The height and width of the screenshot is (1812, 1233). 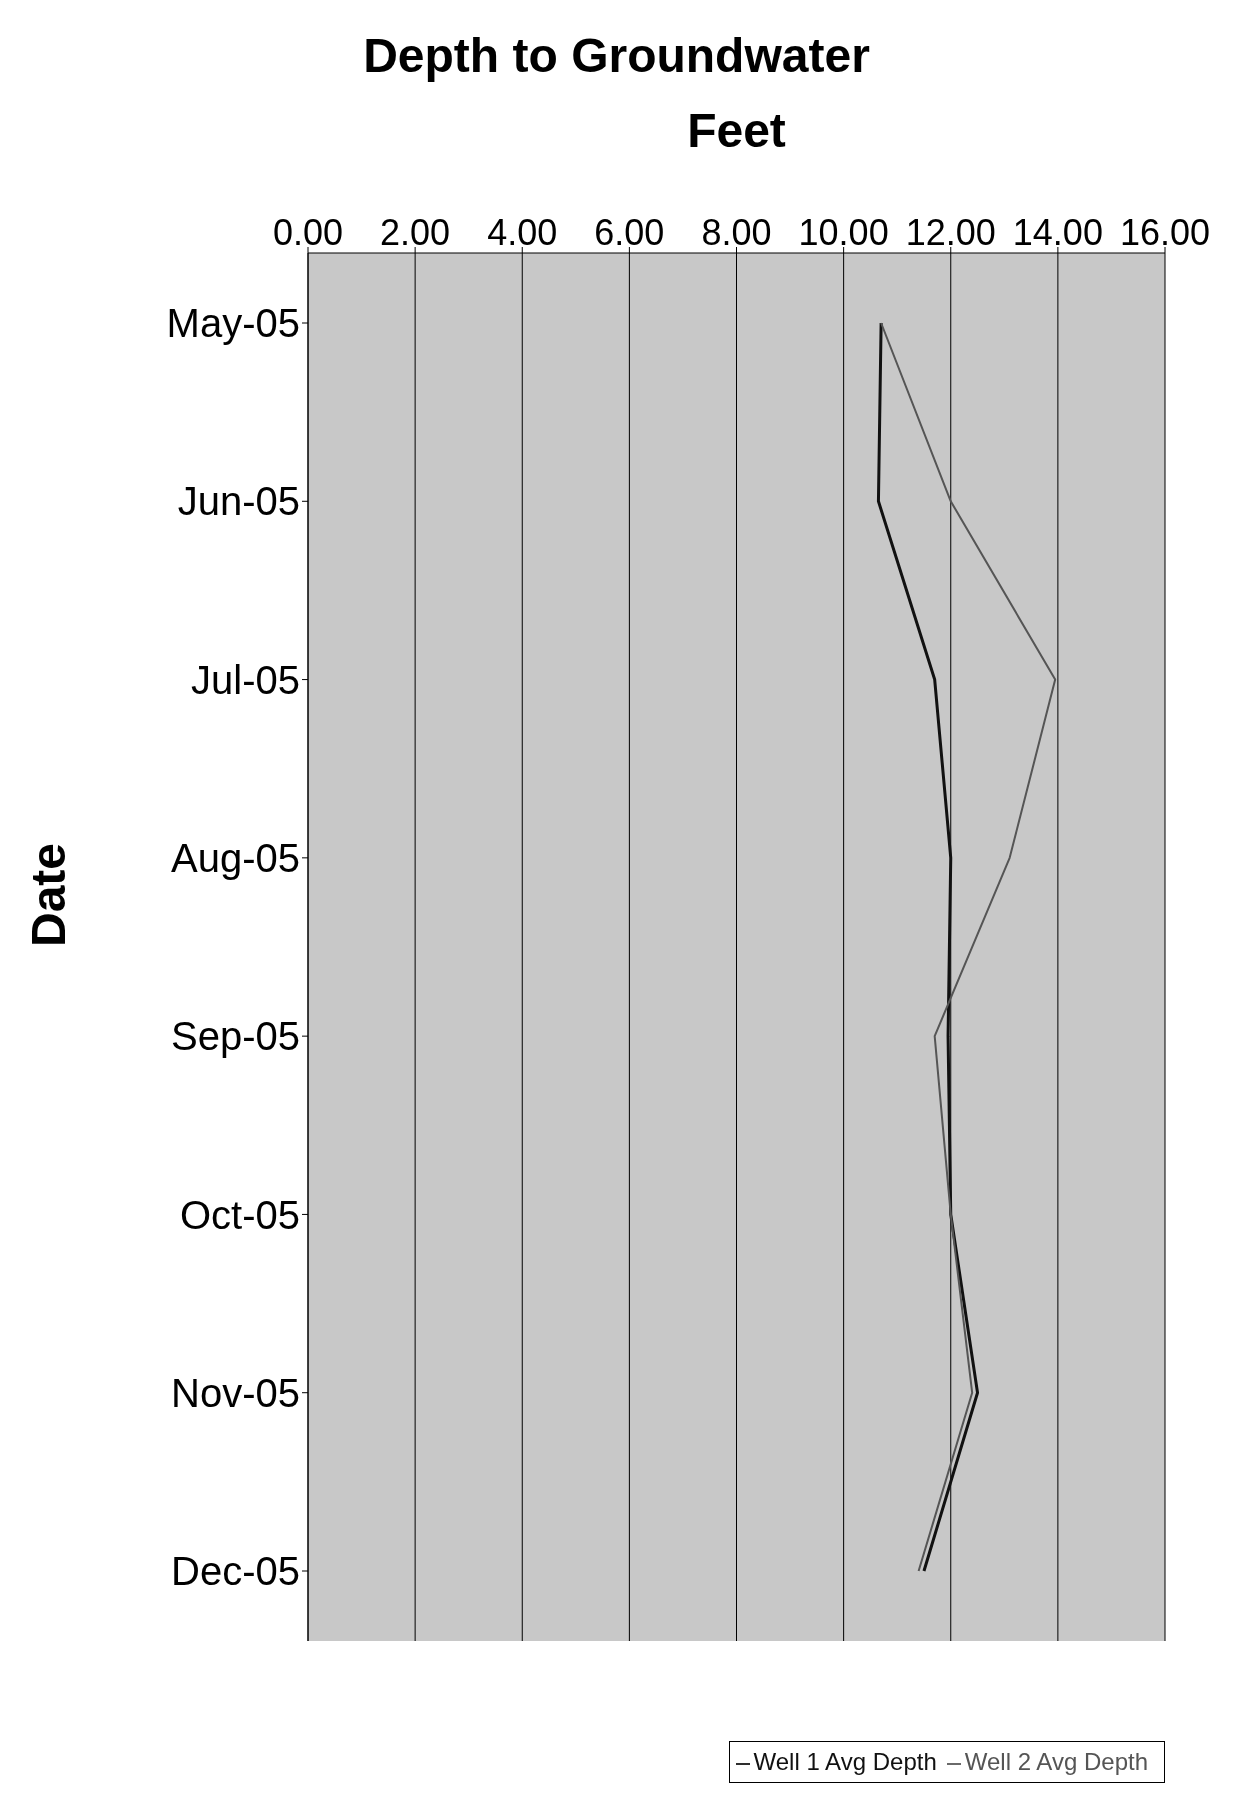 I want to click on x-tick-label: 0.00, so click(x=308, y=232).